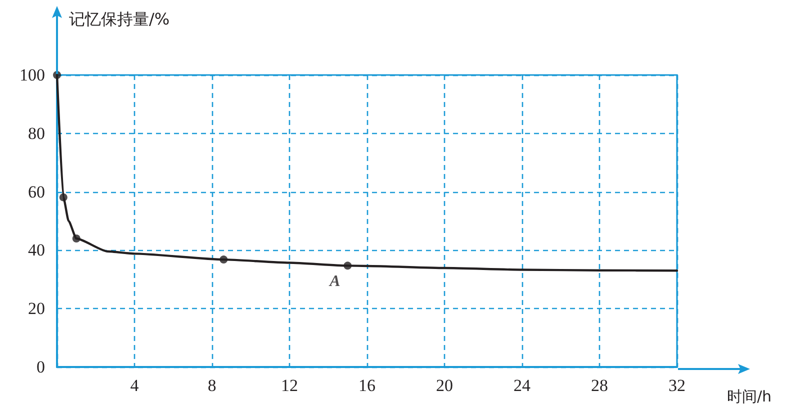 The image size is (787, 404). What do you see at coordinates (36, 192) in the screenshot?
I see `y-tick-label: 60` at bounding box center [36, 192].